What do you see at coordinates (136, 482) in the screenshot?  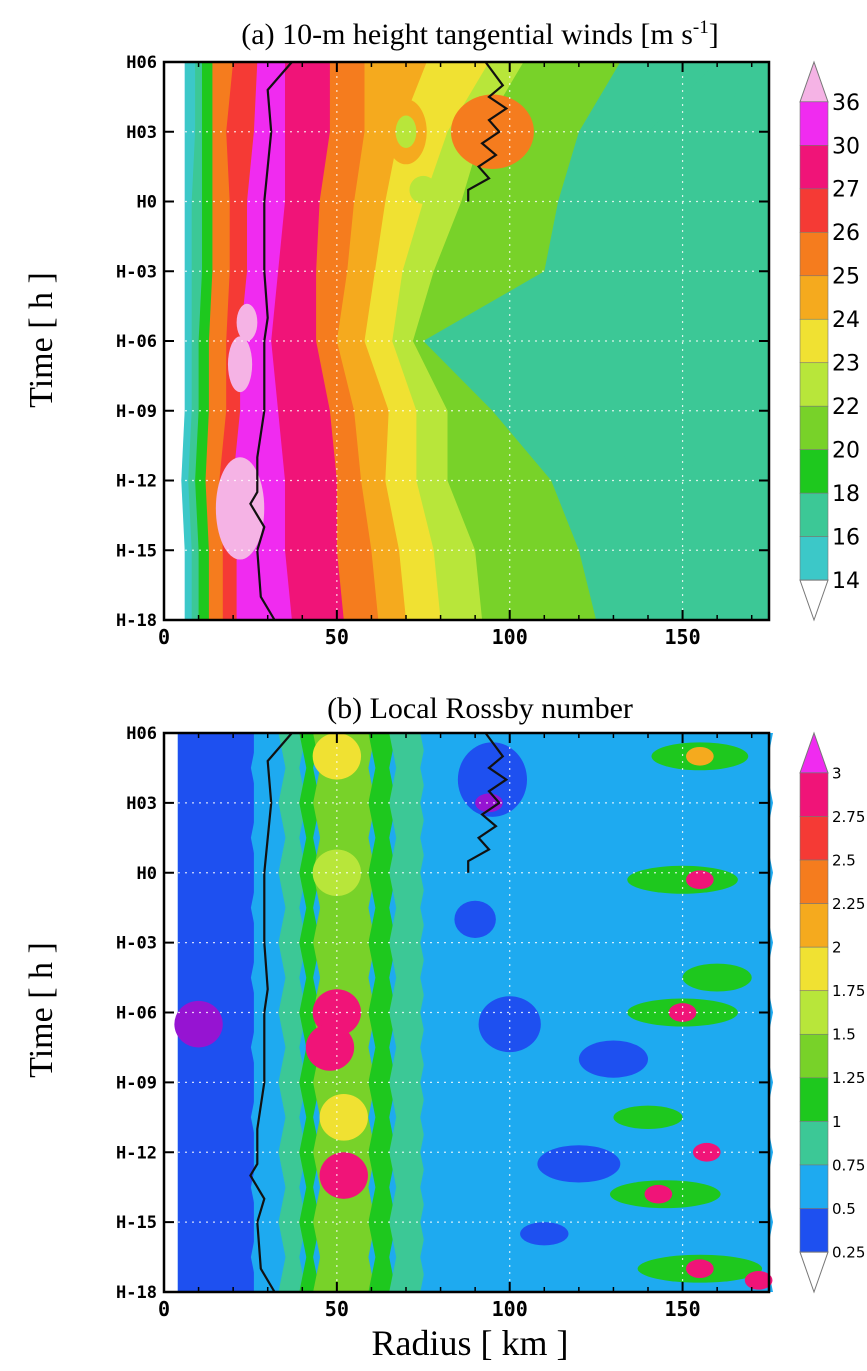 I see `panel-a-y-tick-label: H-12` at bounding box center [136, 482].